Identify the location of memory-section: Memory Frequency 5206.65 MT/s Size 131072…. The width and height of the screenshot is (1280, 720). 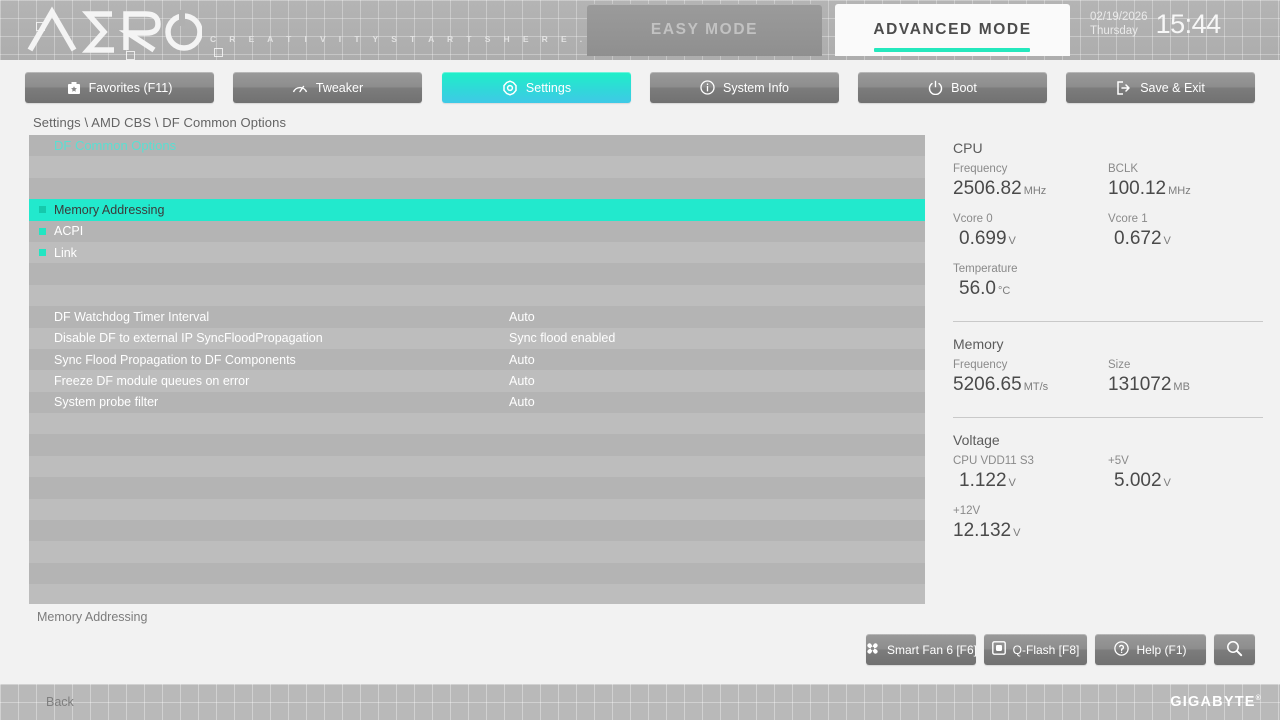
(1108, 372).